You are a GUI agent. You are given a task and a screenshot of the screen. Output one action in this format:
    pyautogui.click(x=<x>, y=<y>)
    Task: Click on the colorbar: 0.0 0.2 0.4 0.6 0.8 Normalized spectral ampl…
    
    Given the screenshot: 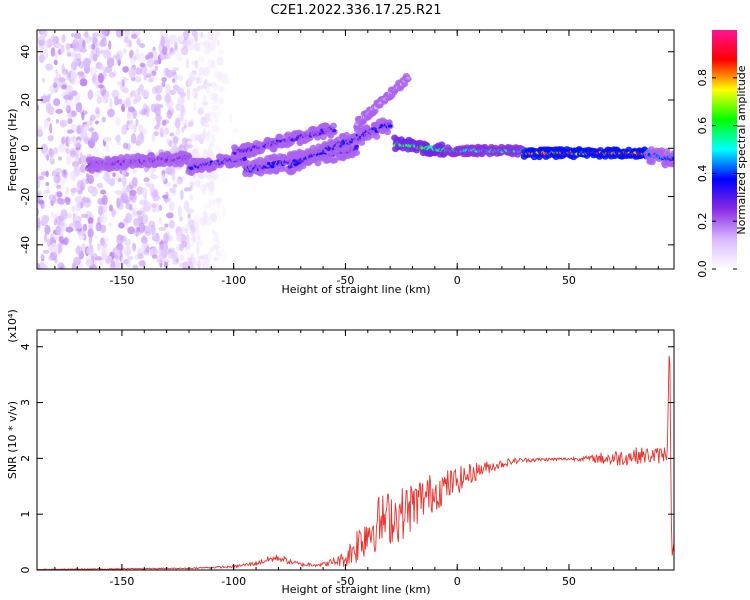 What is the action you would take?
    pyautogui.click(x=722, y=154)
    